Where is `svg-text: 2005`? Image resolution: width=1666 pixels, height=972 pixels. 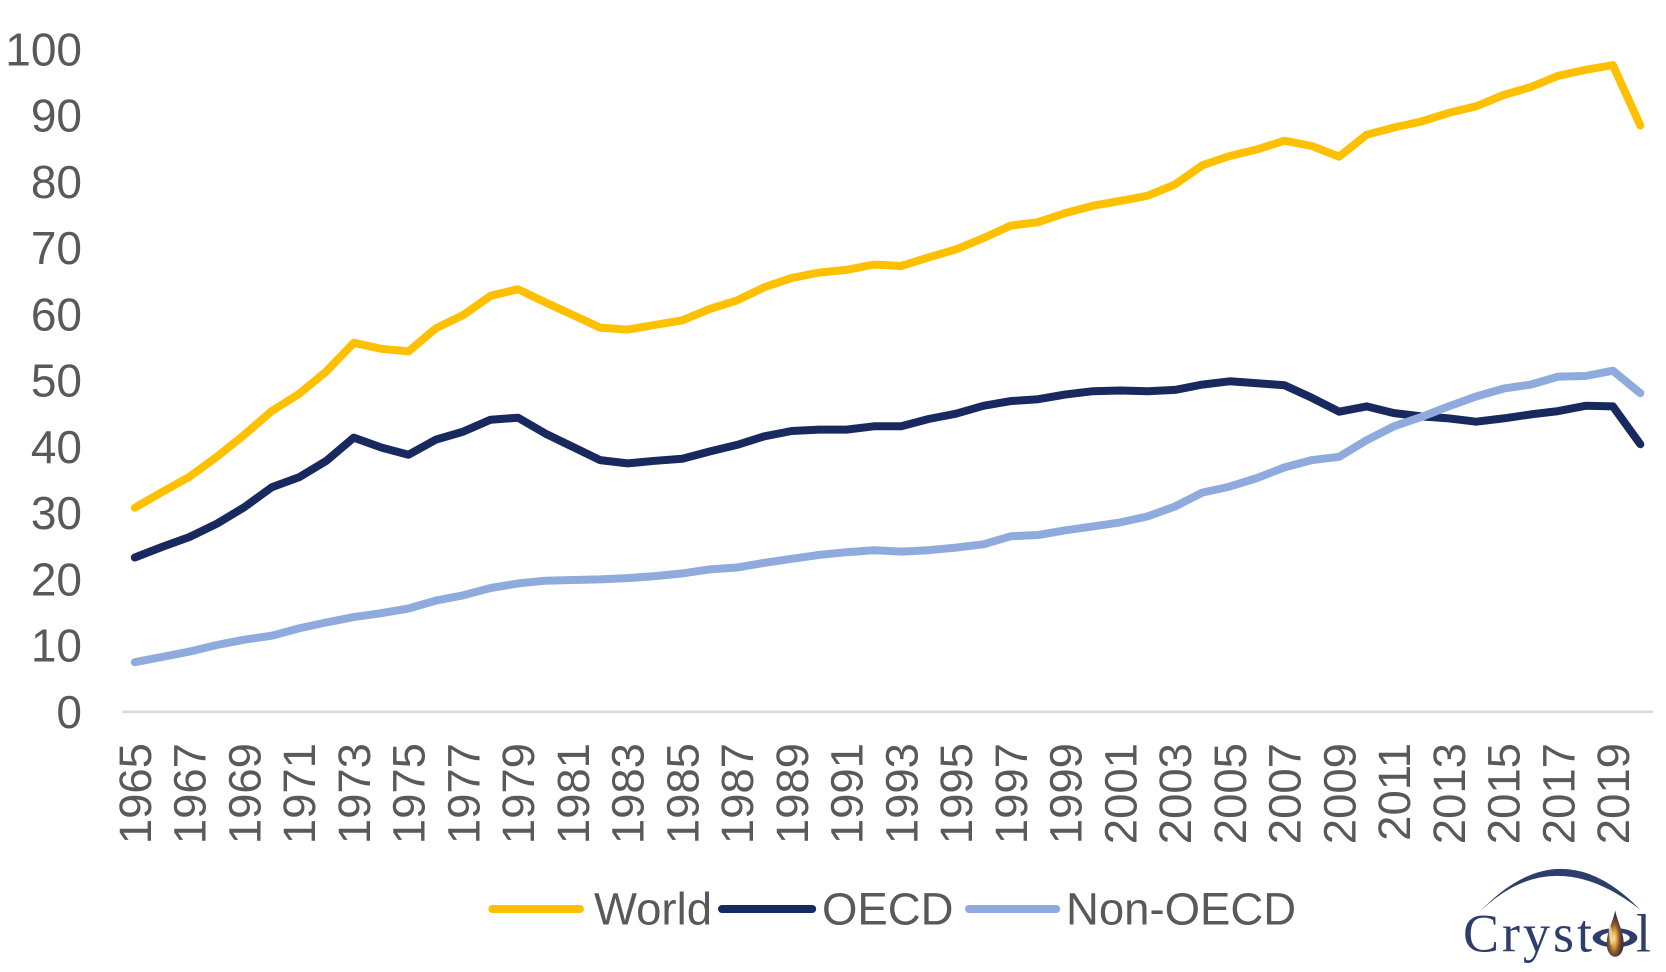 svg-text: 2005 is located at coordinates (1230, 793).